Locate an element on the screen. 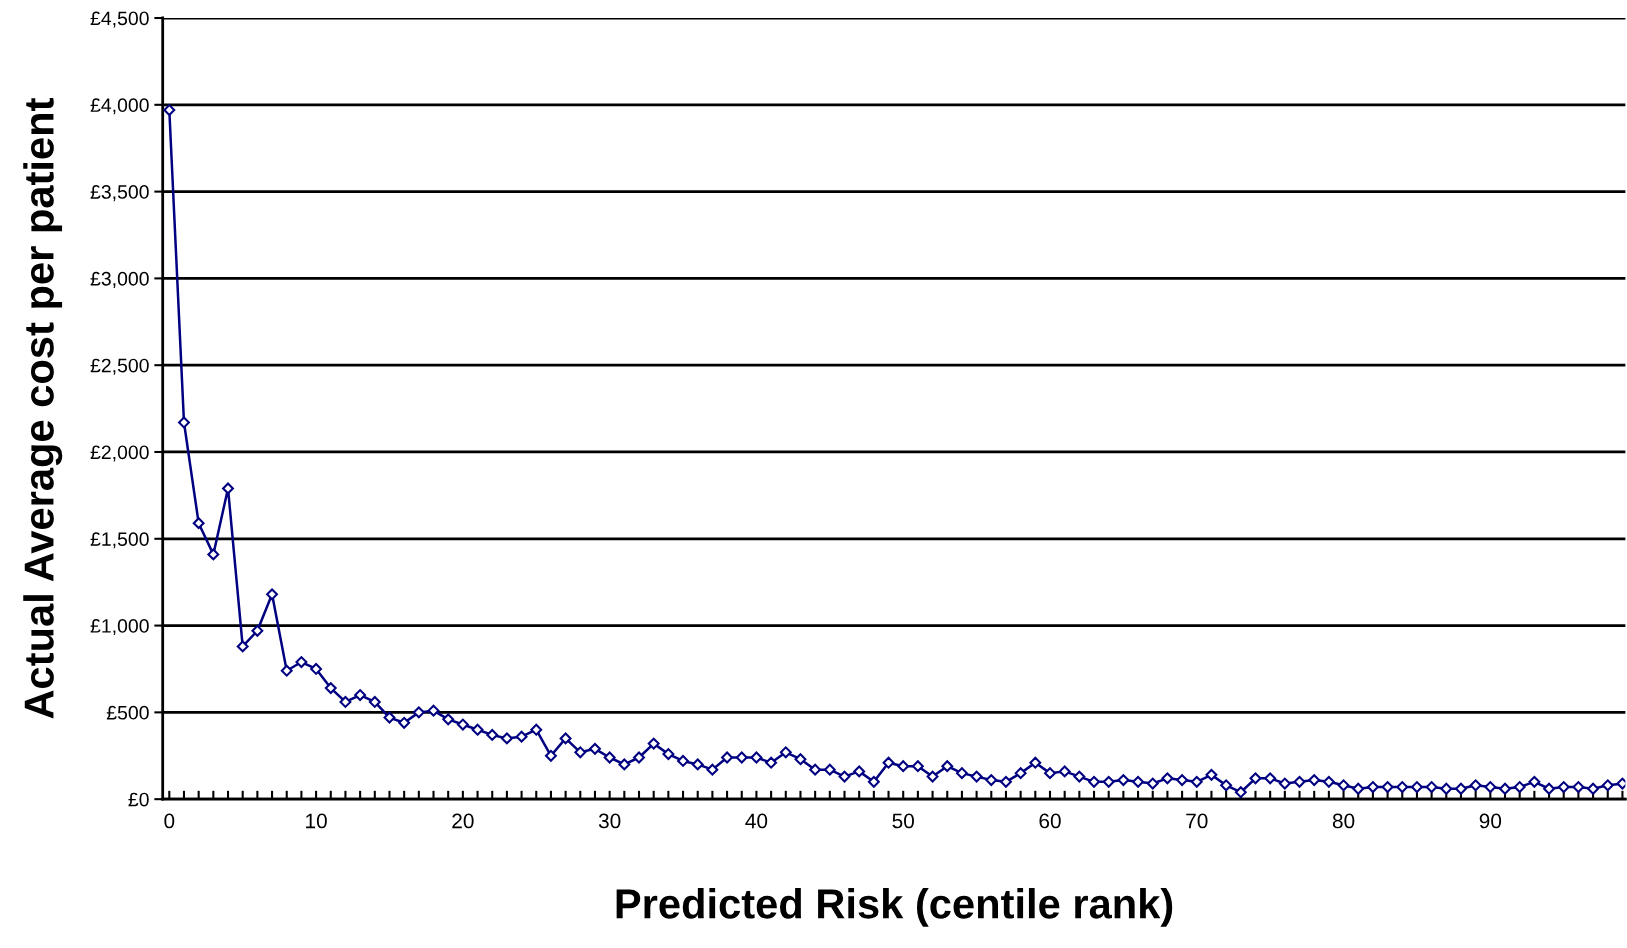 This screenshot has width=1627, height=948. x-tick-label: 30 is located at coordinates (609, 821).